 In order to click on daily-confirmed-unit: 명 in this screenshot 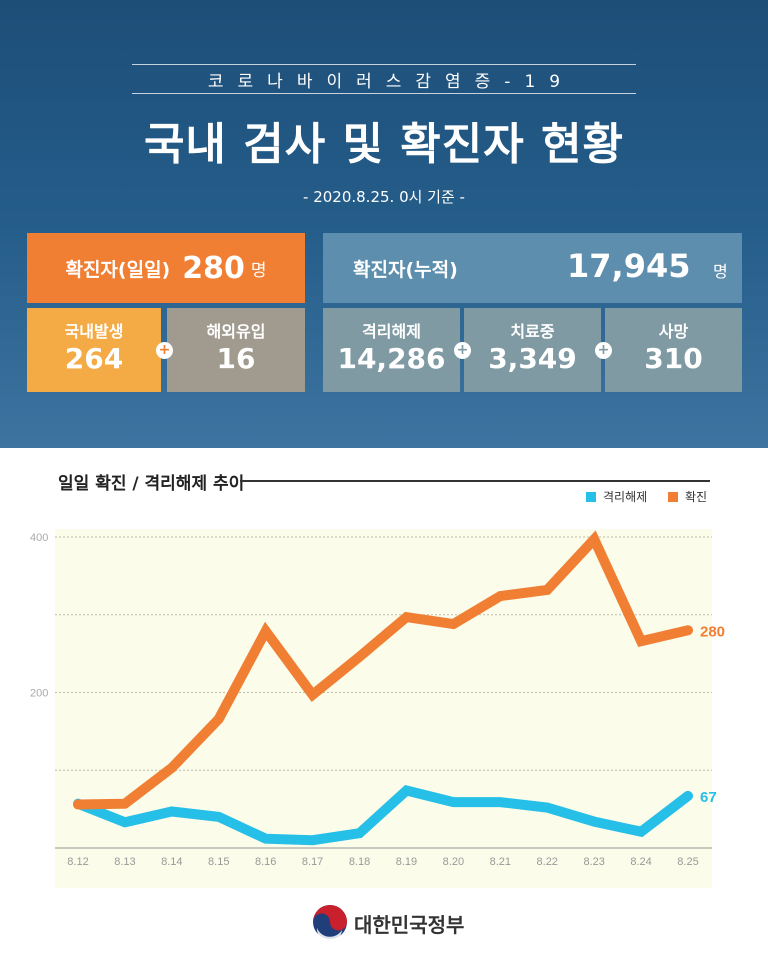, I will do `click(258, 270)`.